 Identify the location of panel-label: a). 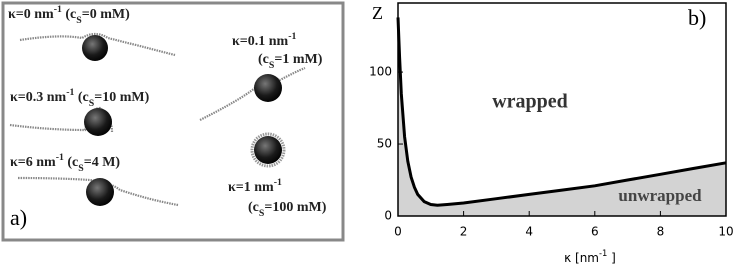
(18, 217).